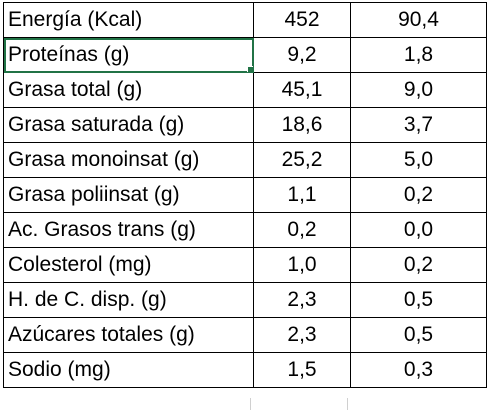 The image size is (487, 410). I want to click on table-row: H. de C. disp. (g) 2,3 0,5, so click(245, 300).